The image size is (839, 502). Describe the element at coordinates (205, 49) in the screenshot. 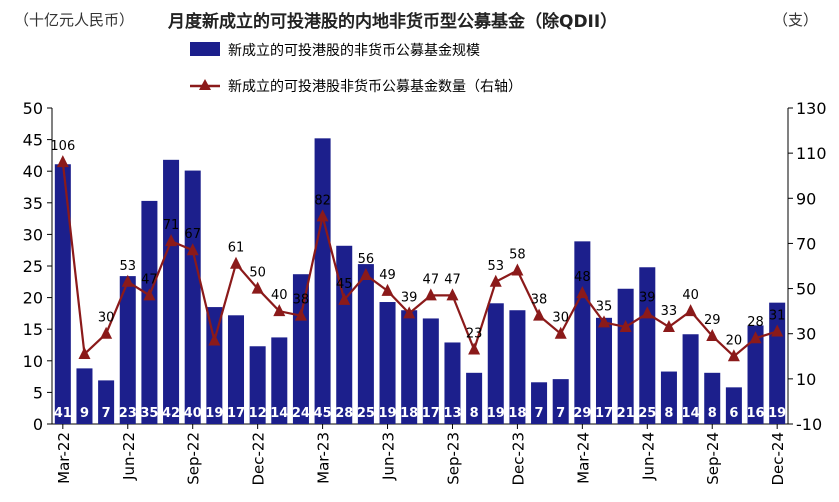

I see `legend-bar-swatch` at that location.